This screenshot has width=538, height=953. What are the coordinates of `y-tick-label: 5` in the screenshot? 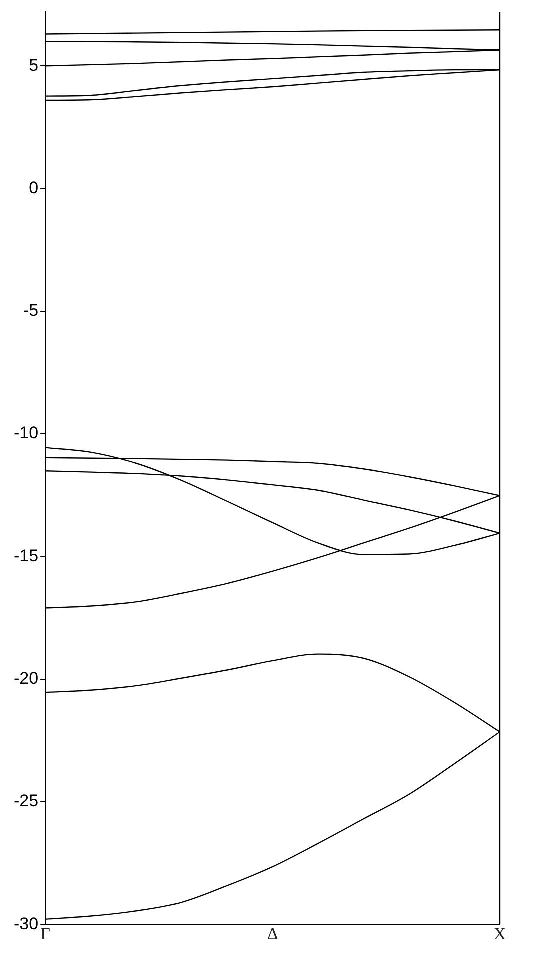 It's located at (34, 65).